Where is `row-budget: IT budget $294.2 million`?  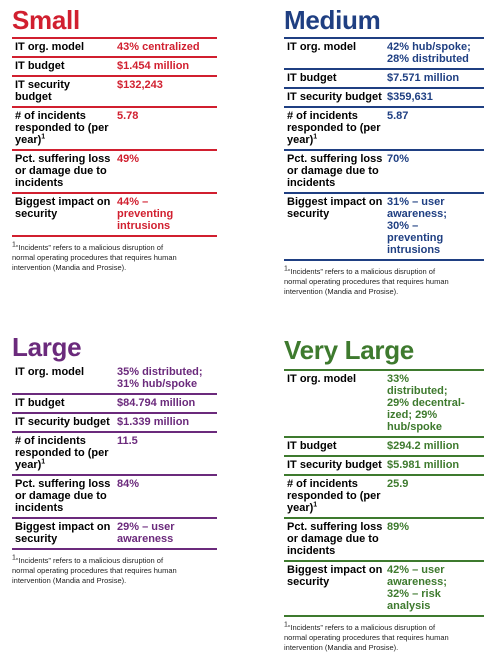 row-budget: IT budget $294.2 million is located at coordinates (384, 447).